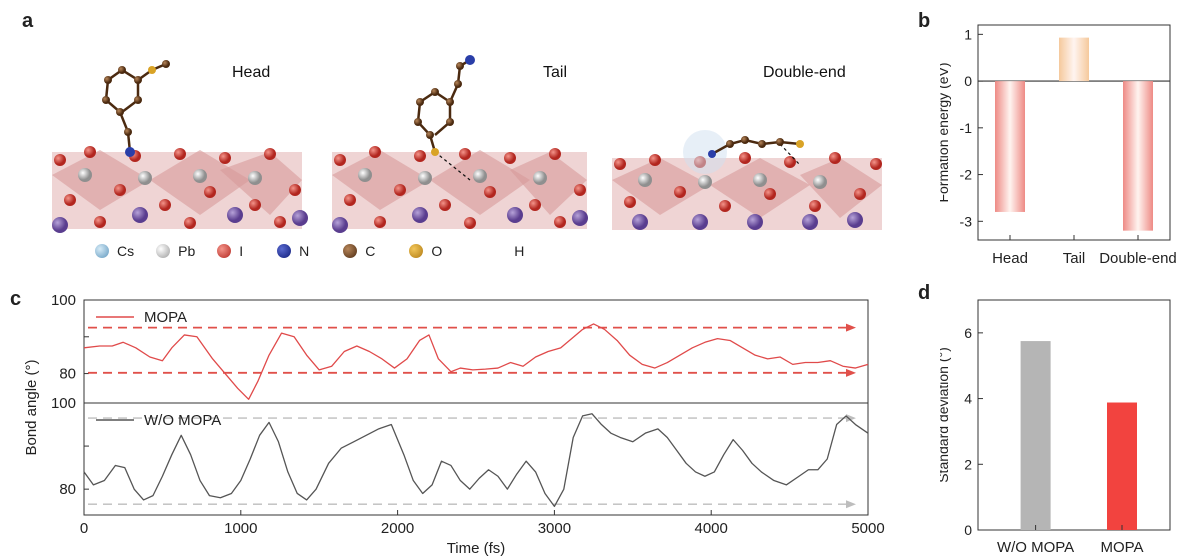 The height and width of the screenshot is (560, 1200). Describe the element at coordinates (968, 464) in the screenshot. I see `y-tick-label: 2` at that location.